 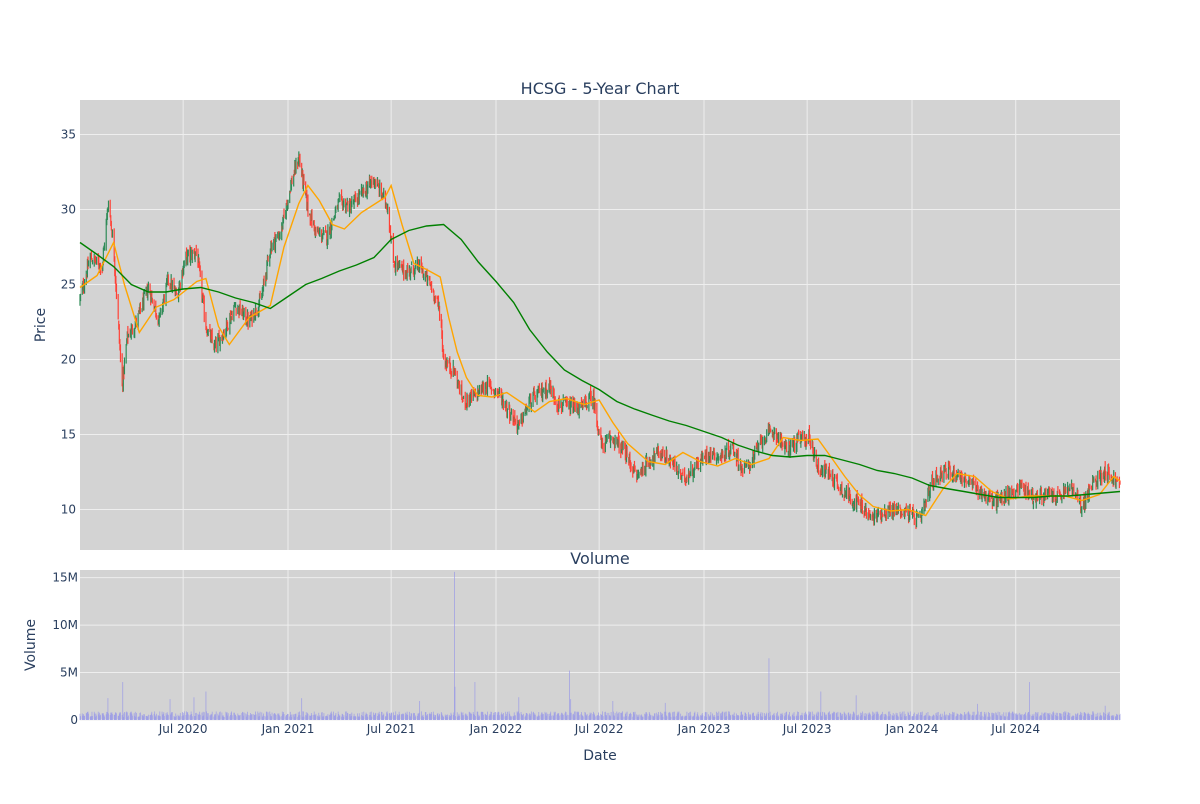 What do you see at coordinates (65, 649) in the screenshot?
I see `volume-y-tick-labels: 0 5M 10M 15M` at bounding box center [65, 649].